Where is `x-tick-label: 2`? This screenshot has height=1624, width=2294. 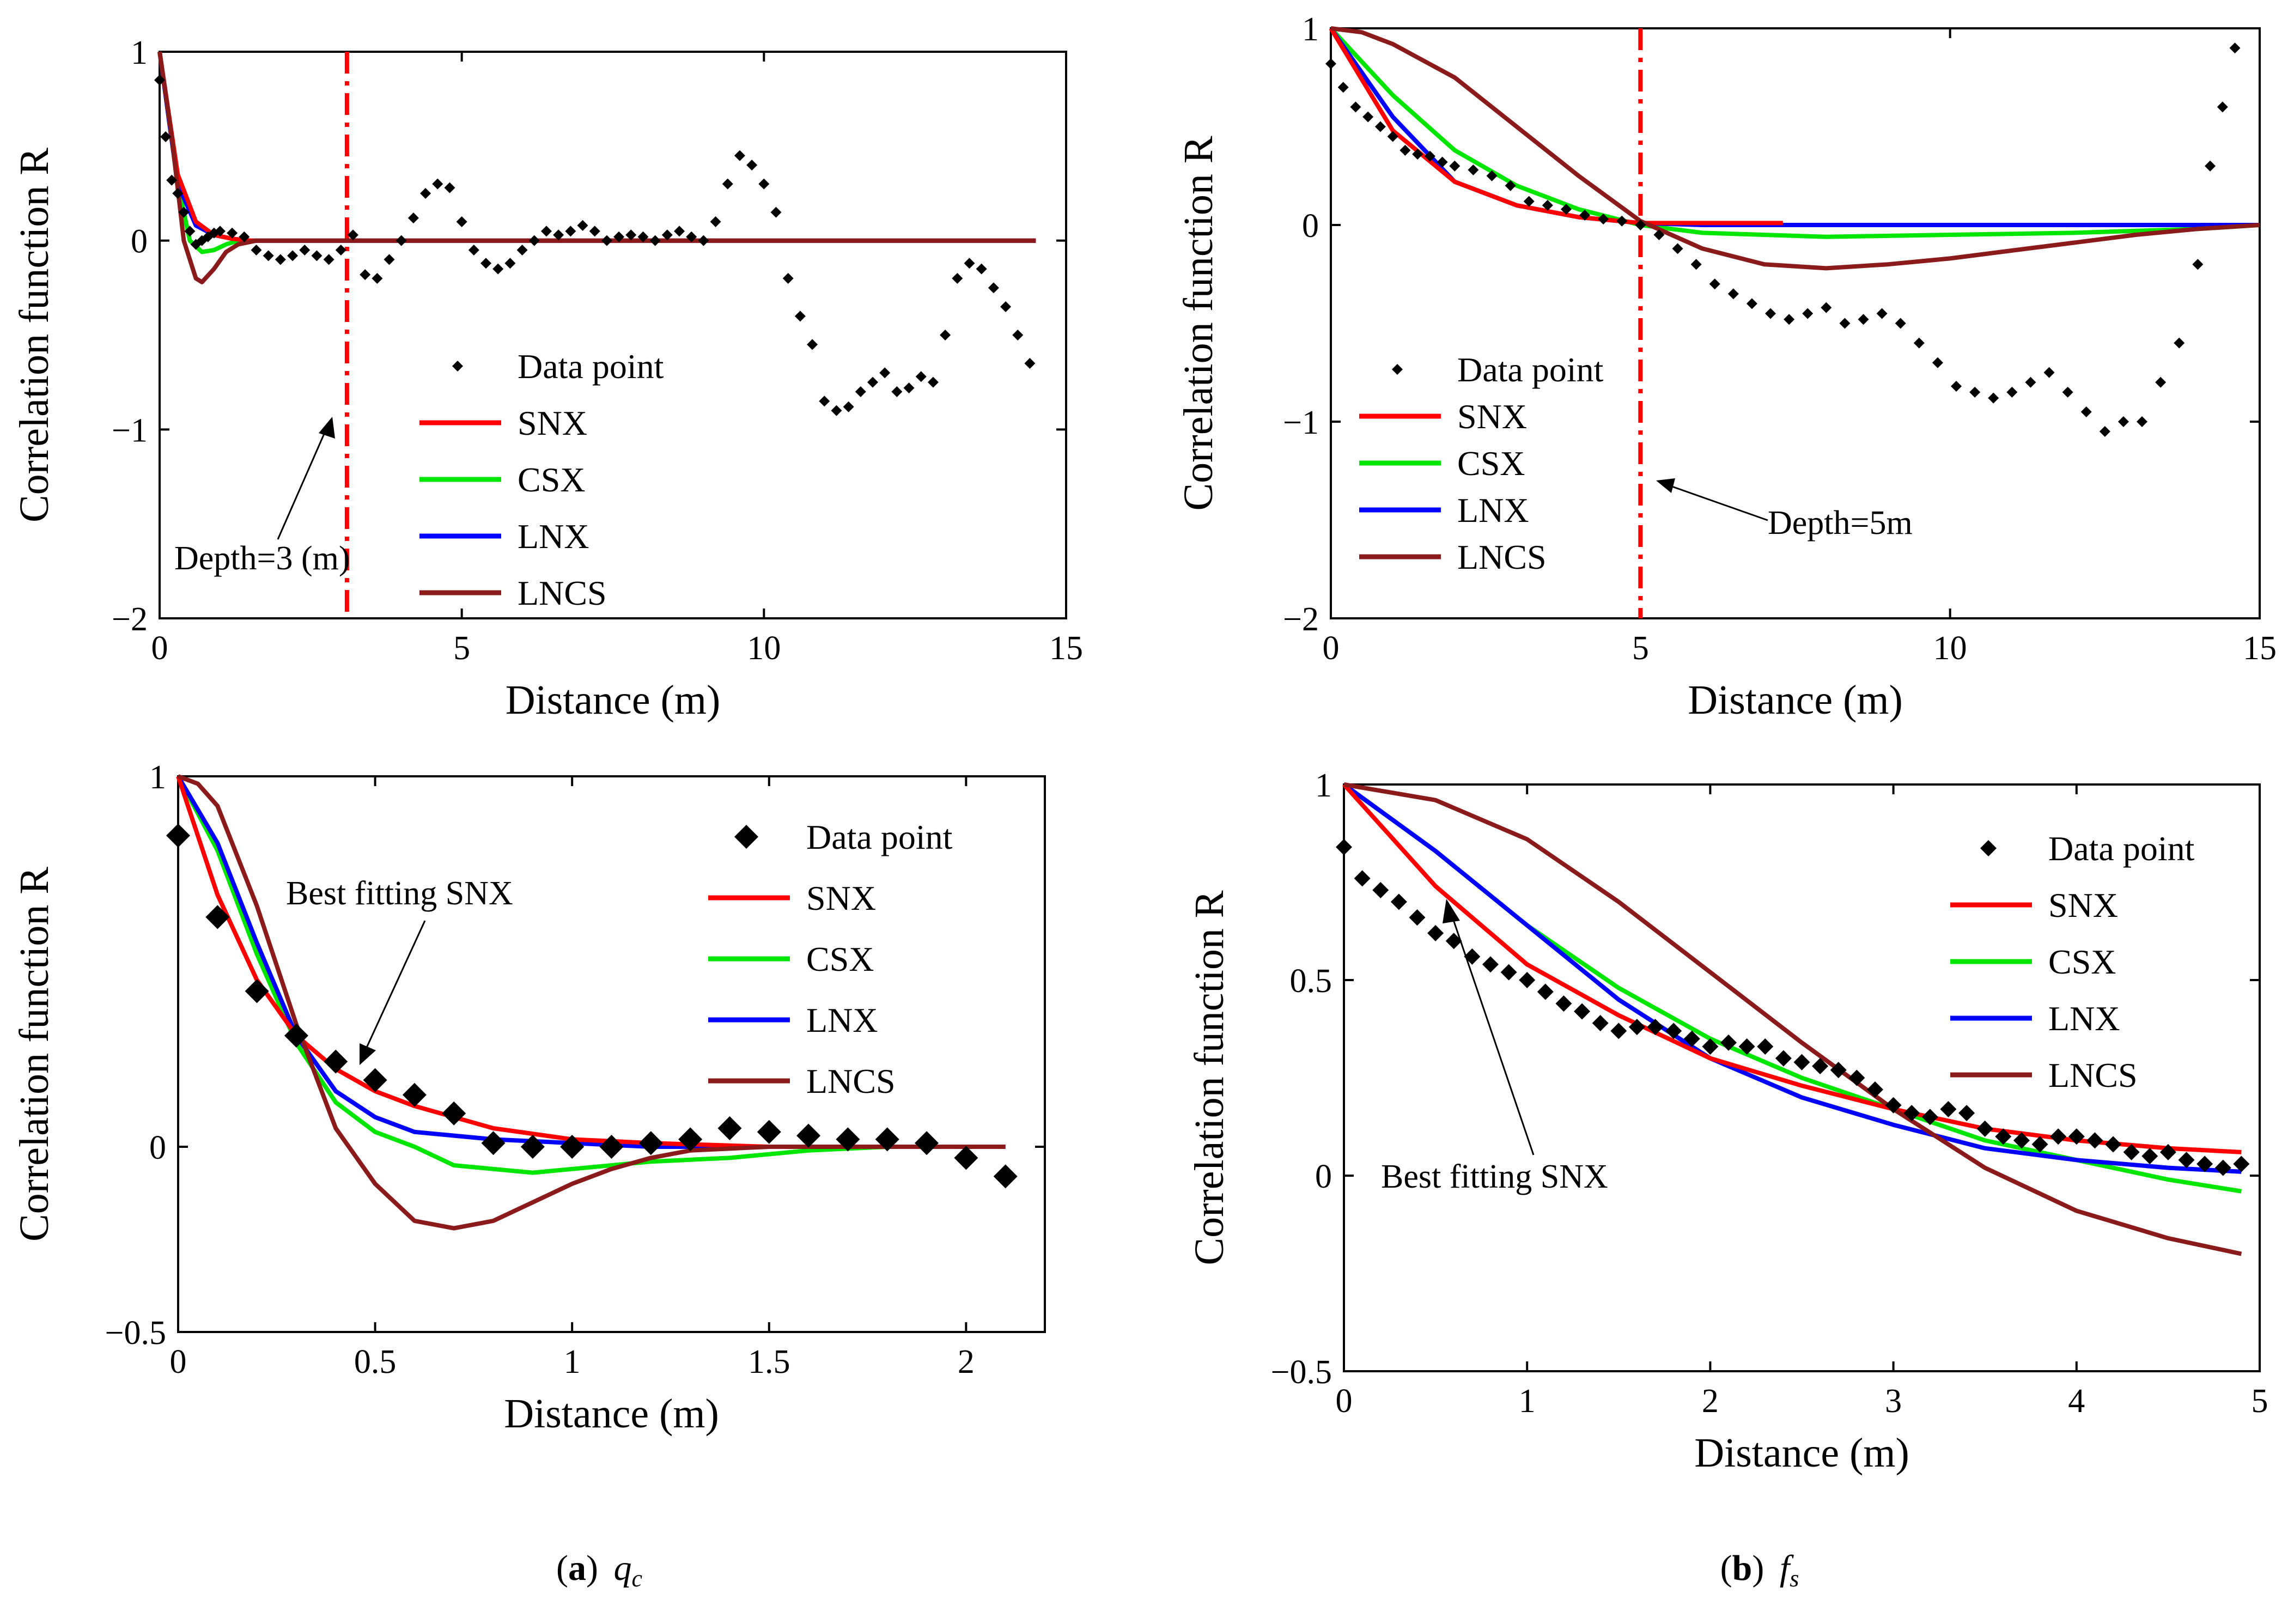
x-tick-label: 2 is located at coordinates (1710, 1401).